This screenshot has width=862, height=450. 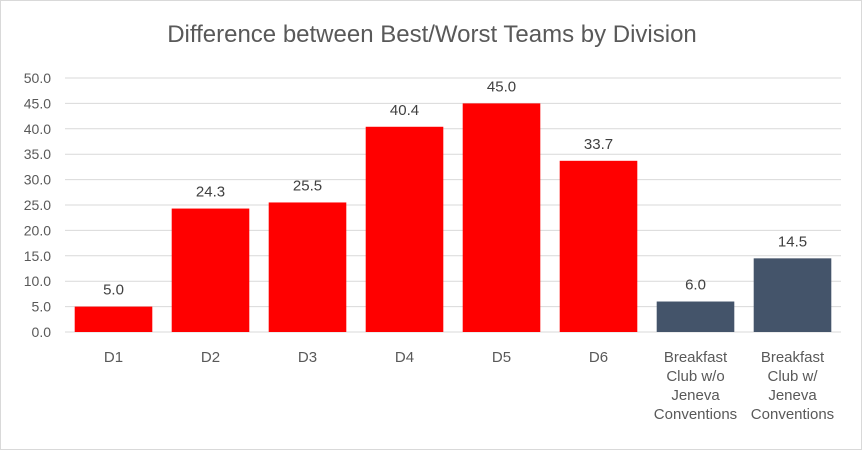 I want to click on y-tick-label: 40.0, so click(x=37, y=129).